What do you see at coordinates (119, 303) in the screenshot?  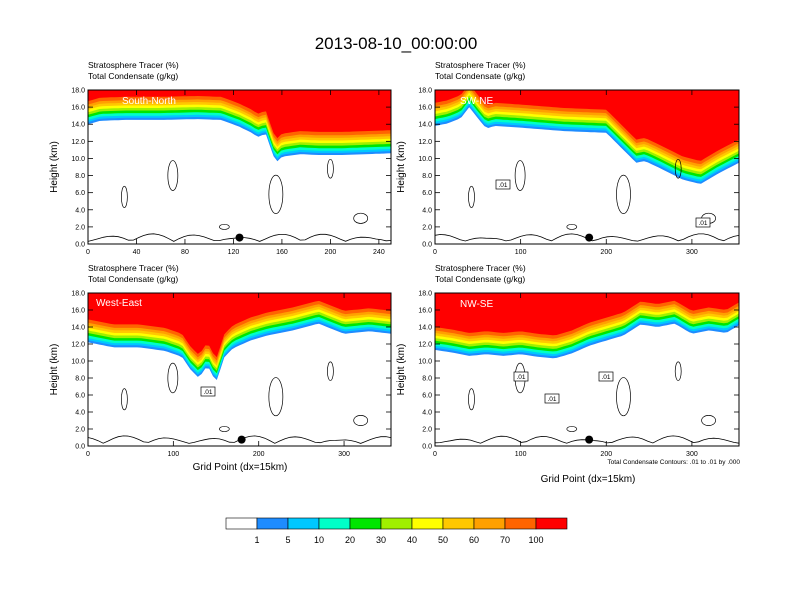 I see `section-label: West-East` at bounding box center [119, 303].